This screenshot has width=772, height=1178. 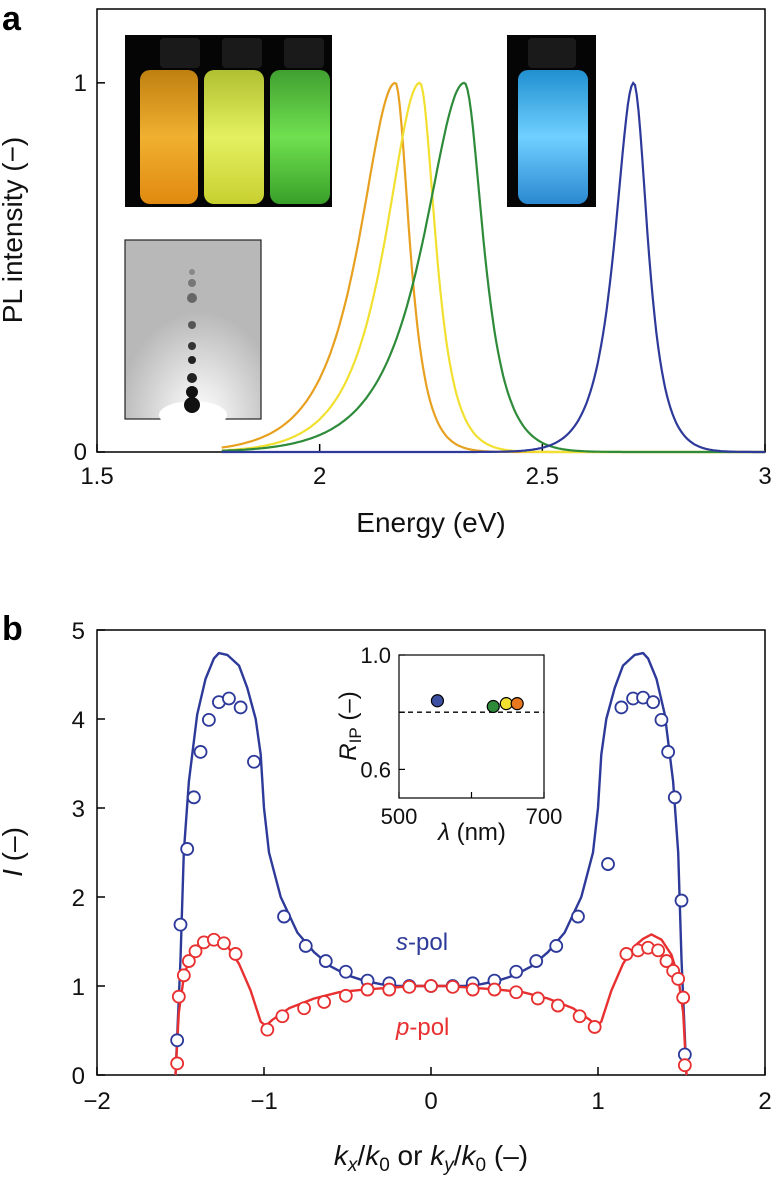 What do you see at coordinates (764, 1101) in the screenshot?
I see `panel-b-xtick-label: 2` at bounding box center [764, 1101].